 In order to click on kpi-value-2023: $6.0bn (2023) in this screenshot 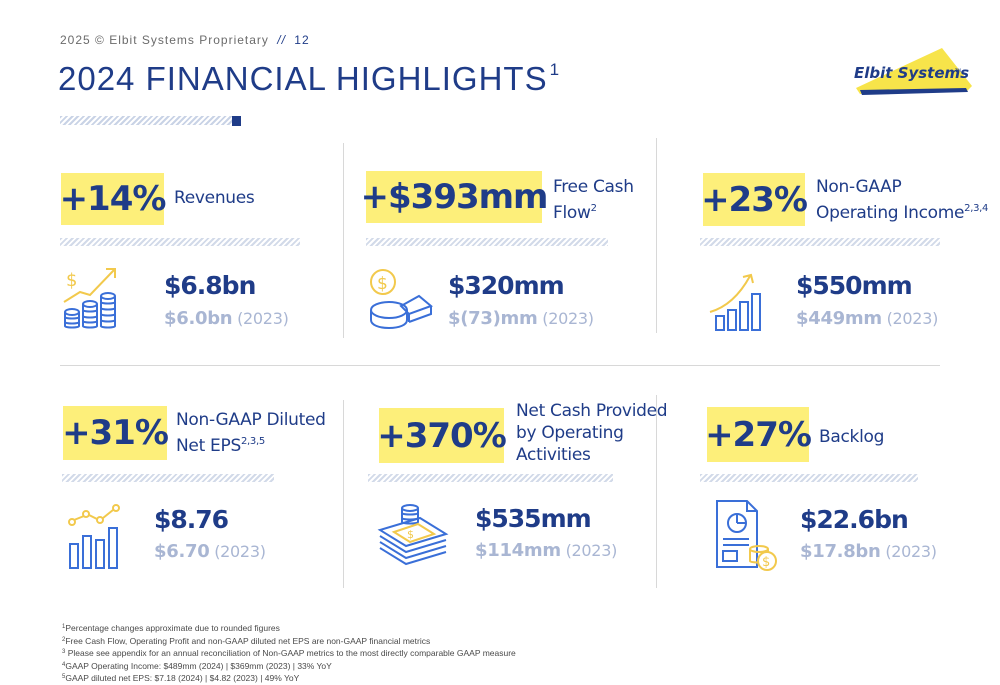, I will do `click(226, 318)`.